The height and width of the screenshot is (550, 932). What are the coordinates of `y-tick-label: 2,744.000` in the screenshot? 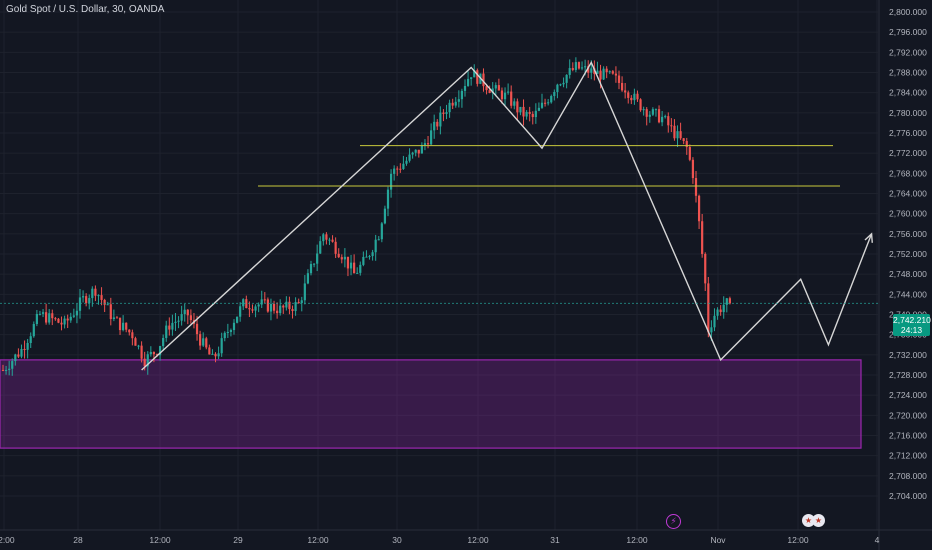 It's located at (908, 294).